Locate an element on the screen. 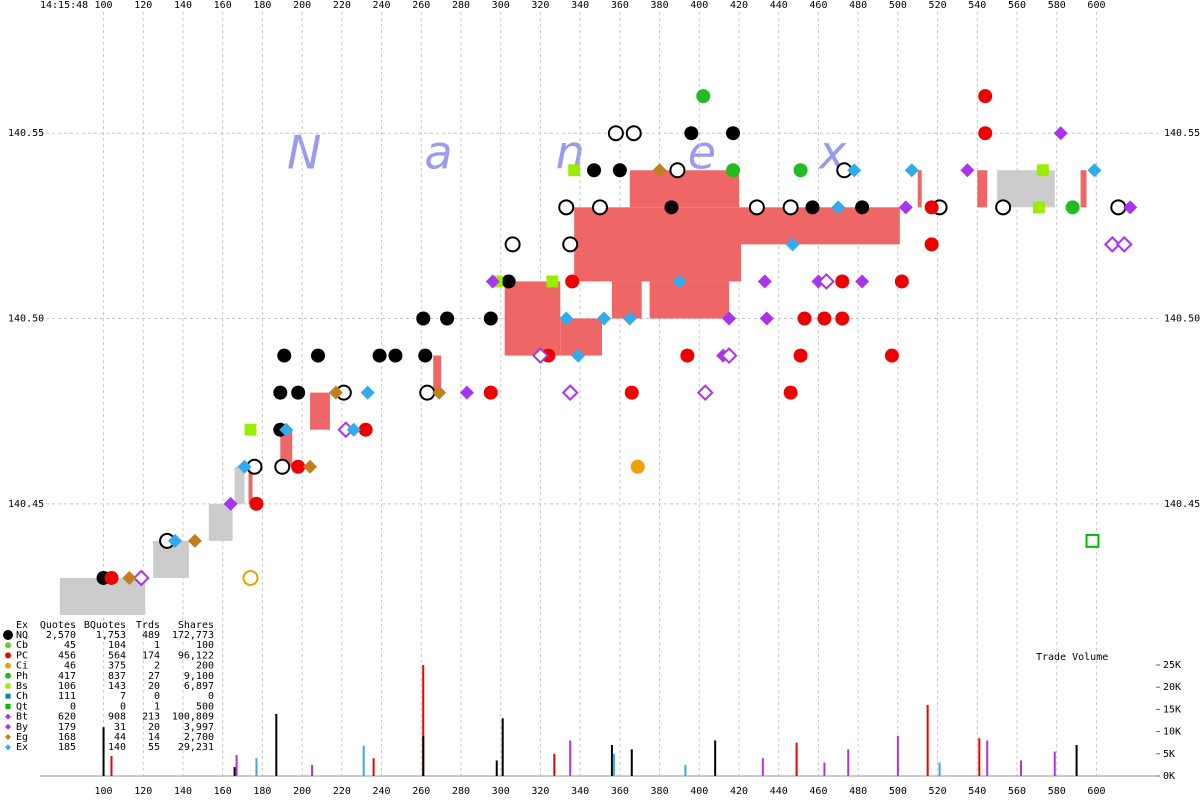  table-cell: 55 is located at coordinates (154, 747).